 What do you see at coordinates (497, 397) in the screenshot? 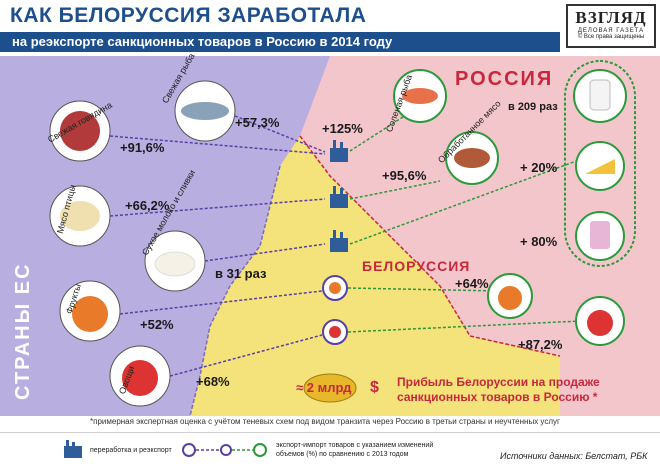
I see `profit-text-line2: санкционных товаров в Россию *` at bounding box center [497, 397].